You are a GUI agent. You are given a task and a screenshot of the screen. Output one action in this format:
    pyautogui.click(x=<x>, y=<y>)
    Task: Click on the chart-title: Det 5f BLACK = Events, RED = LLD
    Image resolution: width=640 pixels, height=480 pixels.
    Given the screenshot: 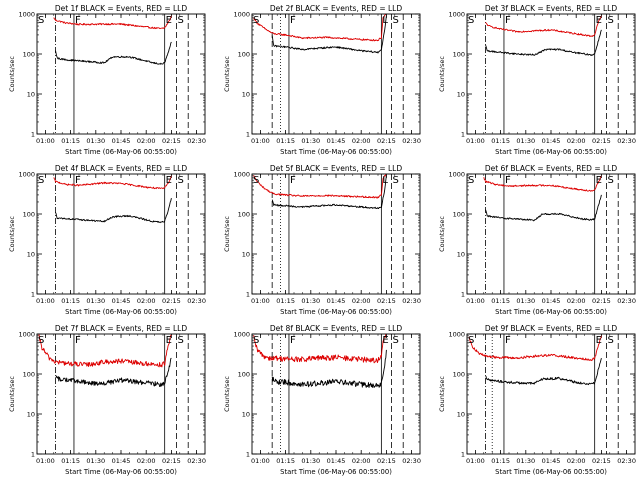 What is the action you would take?
    pyautogui.click(x=336, y=168)
    